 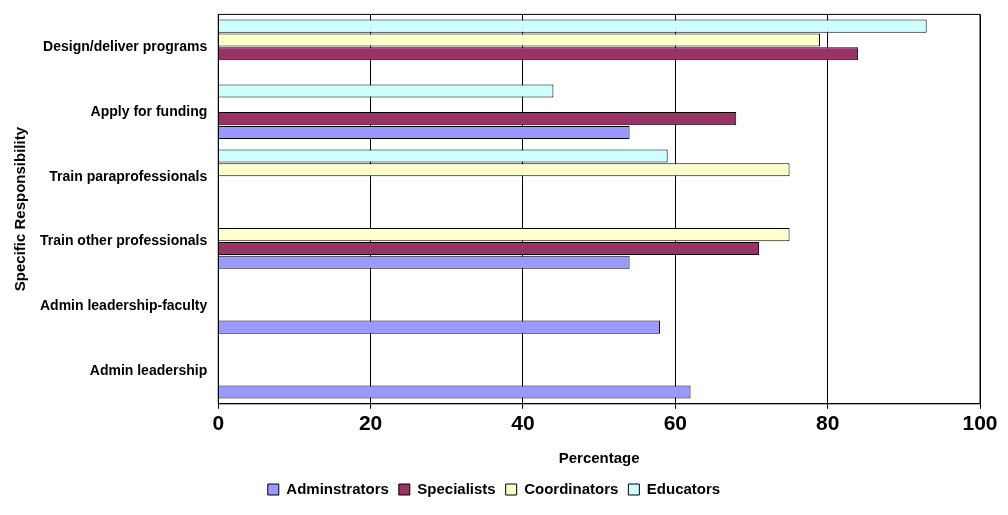 I want to click on legend-label: Educators, so click(x=683, y=488).